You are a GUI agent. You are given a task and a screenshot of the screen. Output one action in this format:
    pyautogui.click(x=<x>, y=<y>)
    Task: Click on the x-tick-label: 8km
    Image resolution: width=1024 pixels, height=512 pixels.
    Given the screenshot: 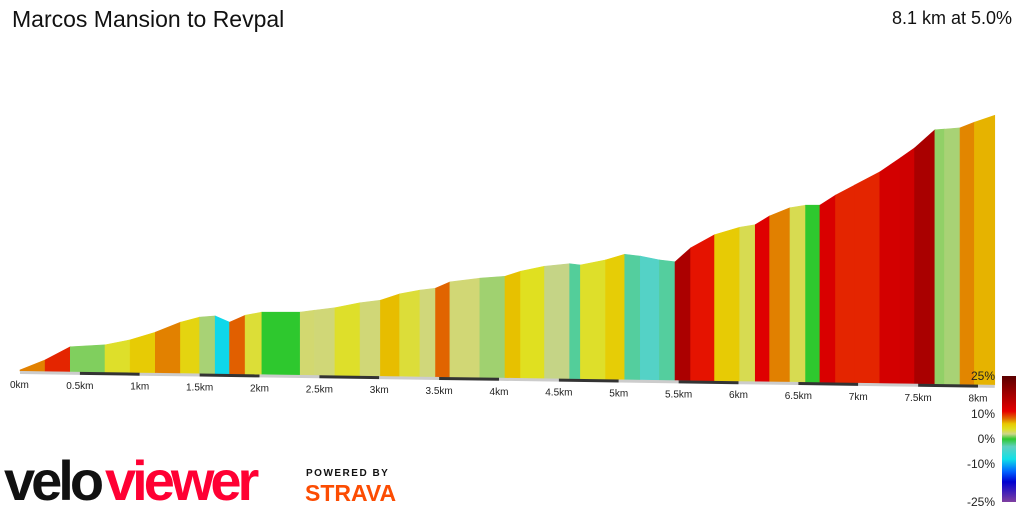 What is the action you would take?
    pyautogui.click(x=978, y=399)
    